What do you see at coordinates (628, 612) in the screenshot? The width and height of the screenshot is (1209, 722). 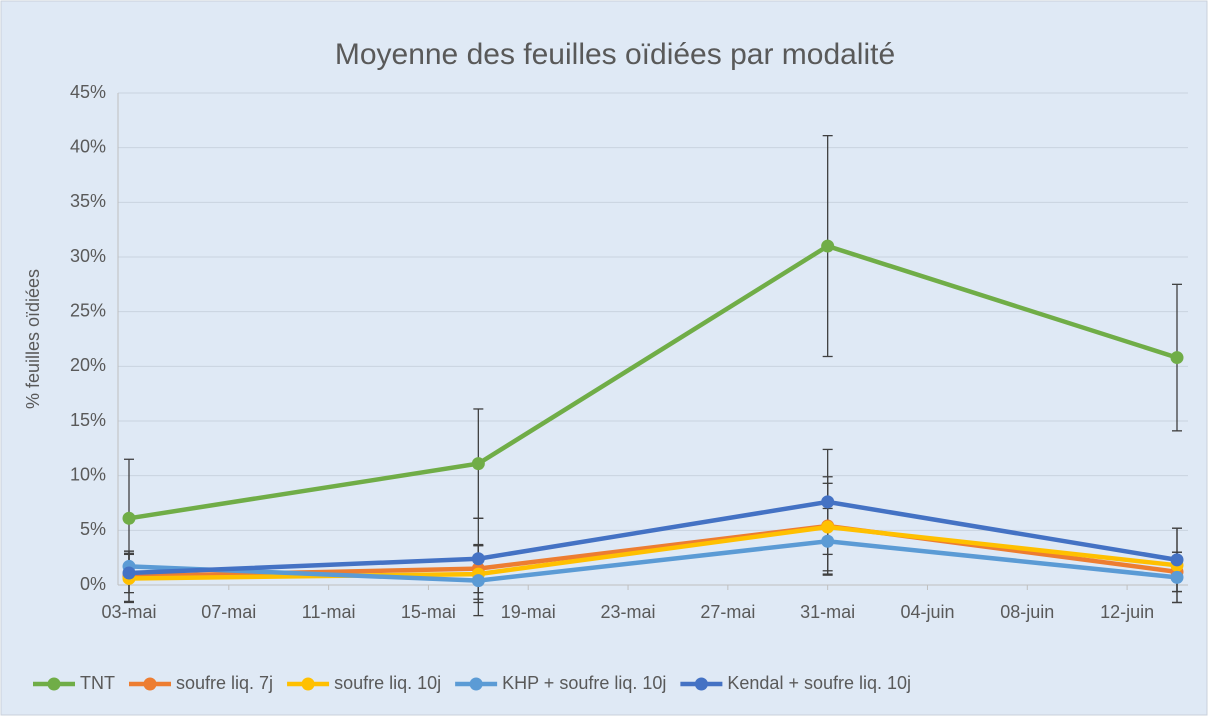 I see `x-tick-label: 23-mai` at bounding box center [628, 612].